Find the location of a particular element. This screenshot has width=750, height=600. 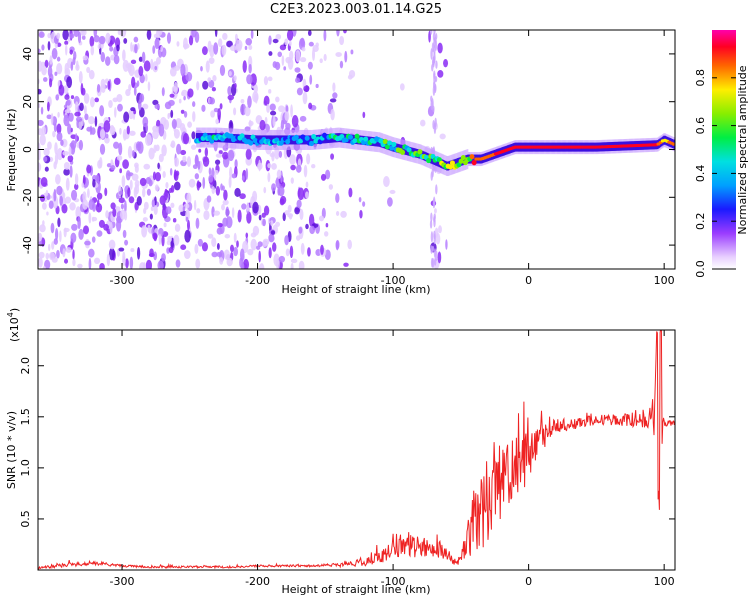

spectrogram-x-tick-label: -200 is located at coordinates (257, 280).